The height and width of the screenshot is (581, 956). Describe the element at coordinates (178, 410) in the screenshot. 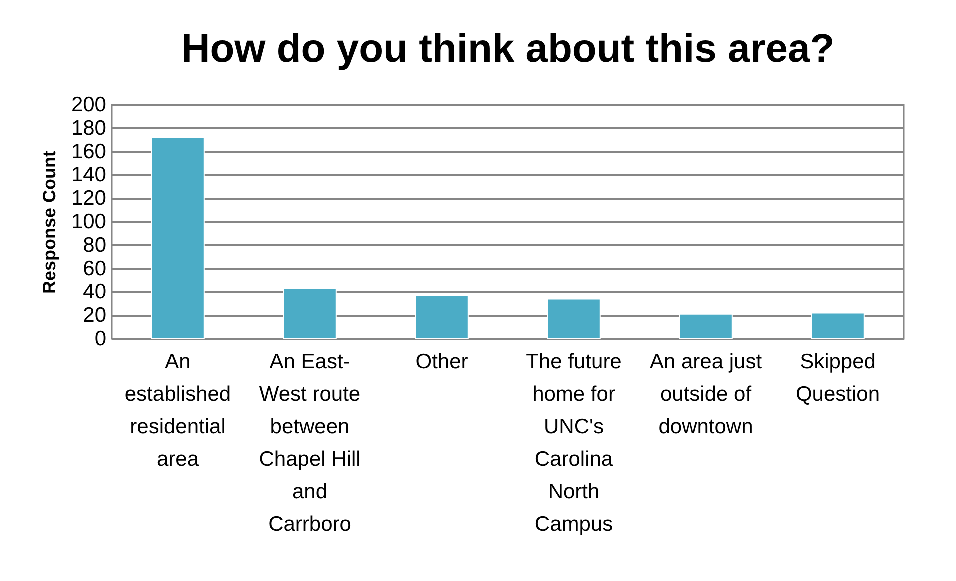

I see `x-tick-label: An established residential area` at that location.